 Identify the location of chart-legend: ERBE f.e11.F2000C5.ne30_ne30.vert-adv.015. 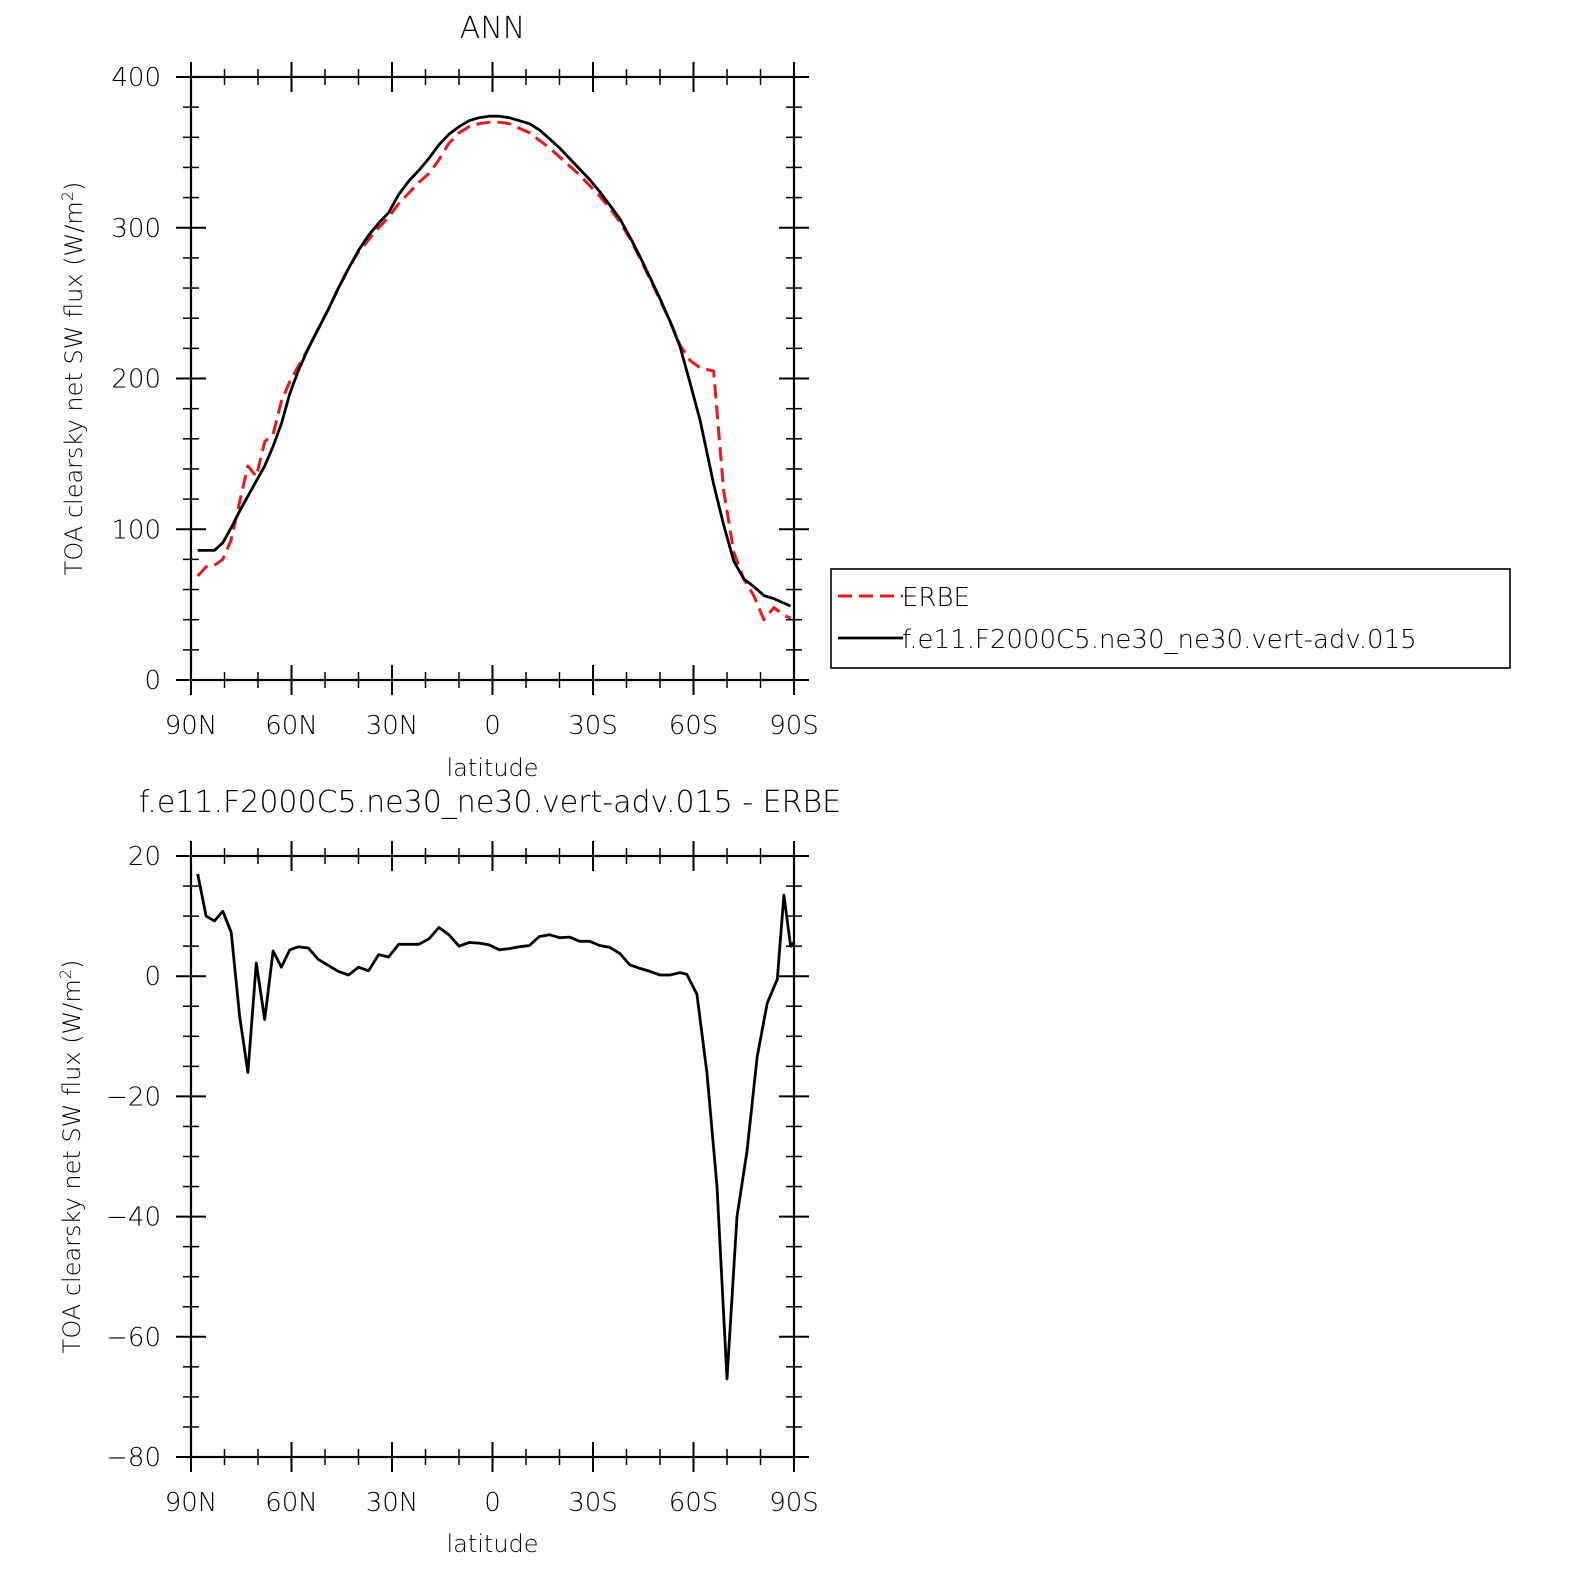
(1170, 618).